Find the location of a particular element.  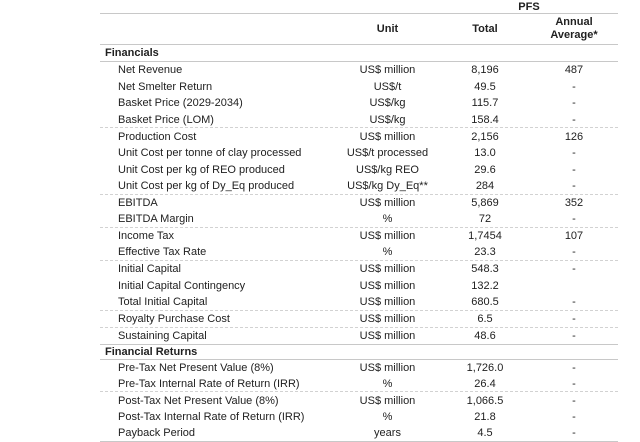

row-label: EBITDA Margin is located at coordinates (156, 219).